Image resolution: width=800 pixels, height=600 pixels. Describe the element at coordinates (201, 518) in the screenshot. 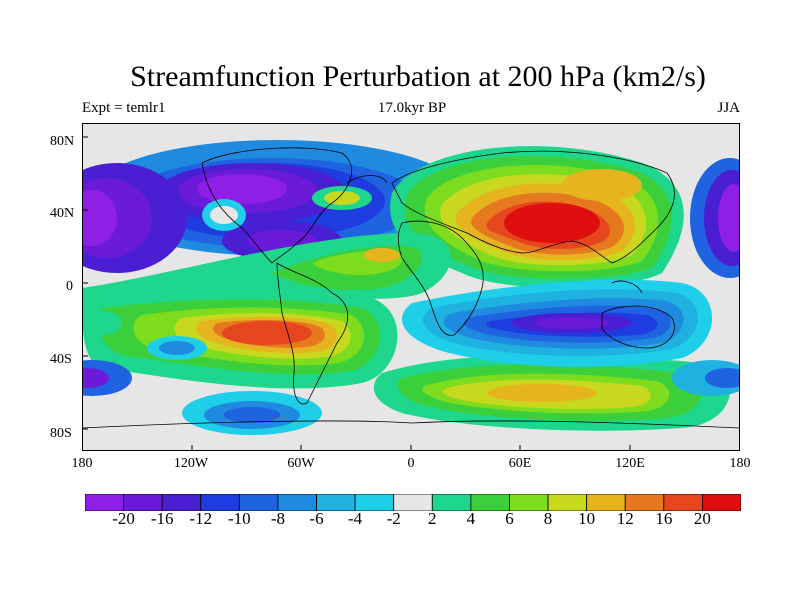

I see `colorbar-label: -12` at that location.